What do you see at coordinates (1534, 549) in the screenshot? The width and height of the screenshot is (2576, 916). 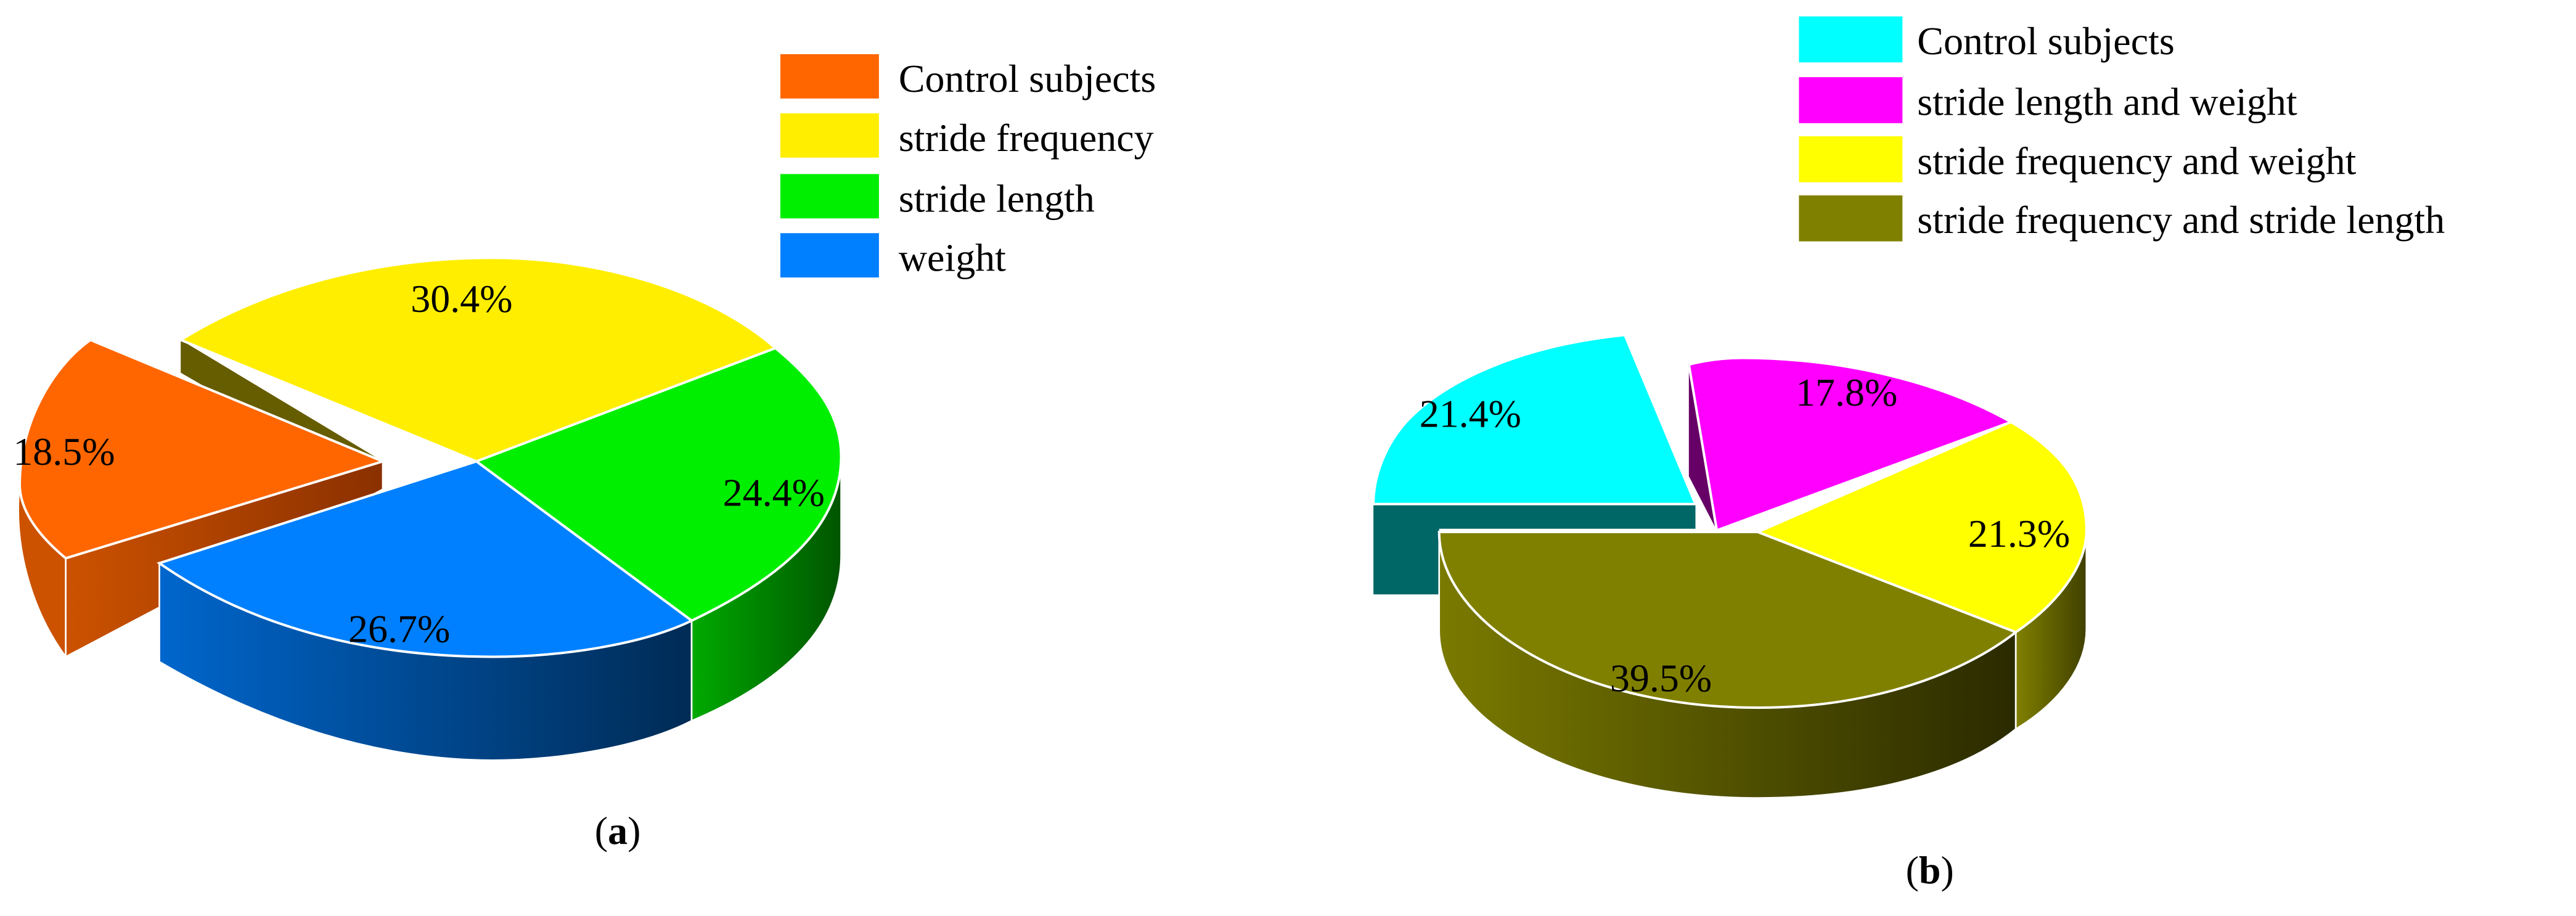 I see `pie-b-side-control-subjects` at bounding box center [1534, 549].